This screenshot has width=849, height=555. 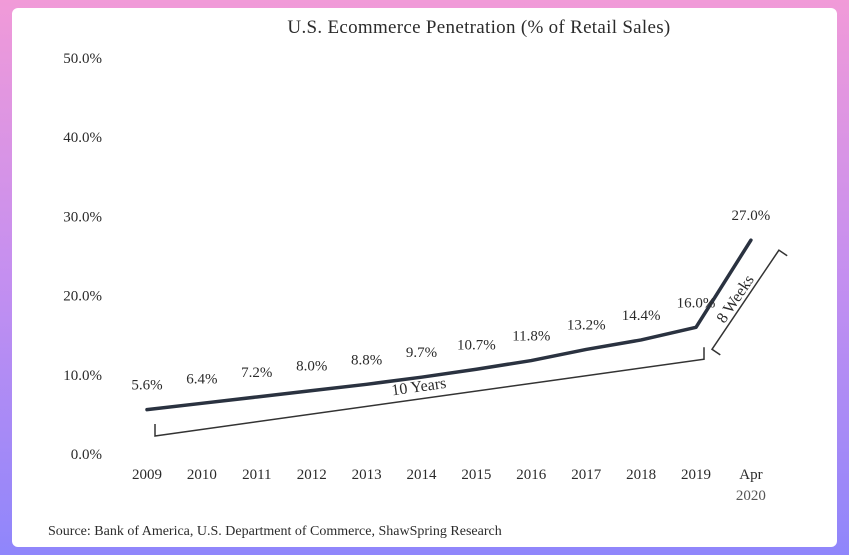 What do you see at coordinates (531, 475) in the screenshot?
I see `x-tick-label: 2016` at bounding box center [531, 475].